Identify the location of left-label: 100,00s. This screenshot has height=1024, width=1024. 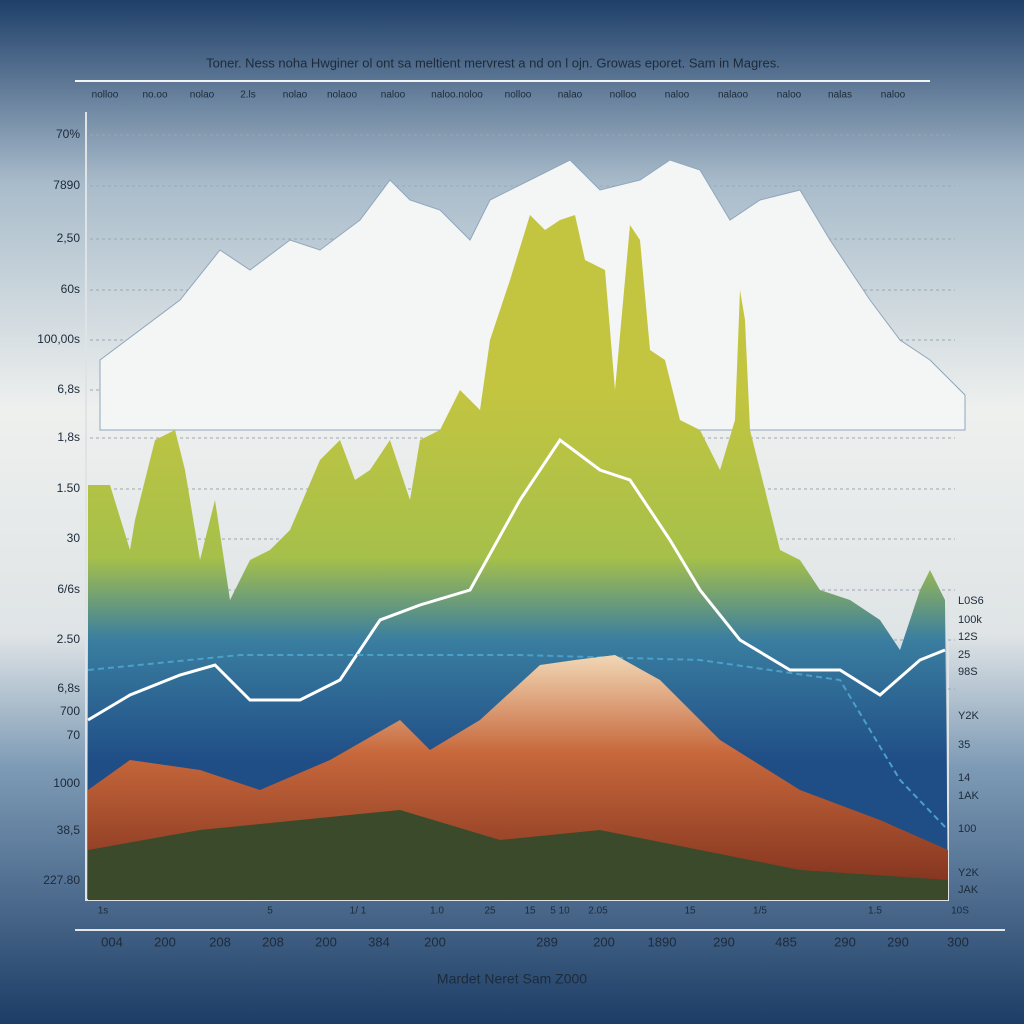
(58, 339).